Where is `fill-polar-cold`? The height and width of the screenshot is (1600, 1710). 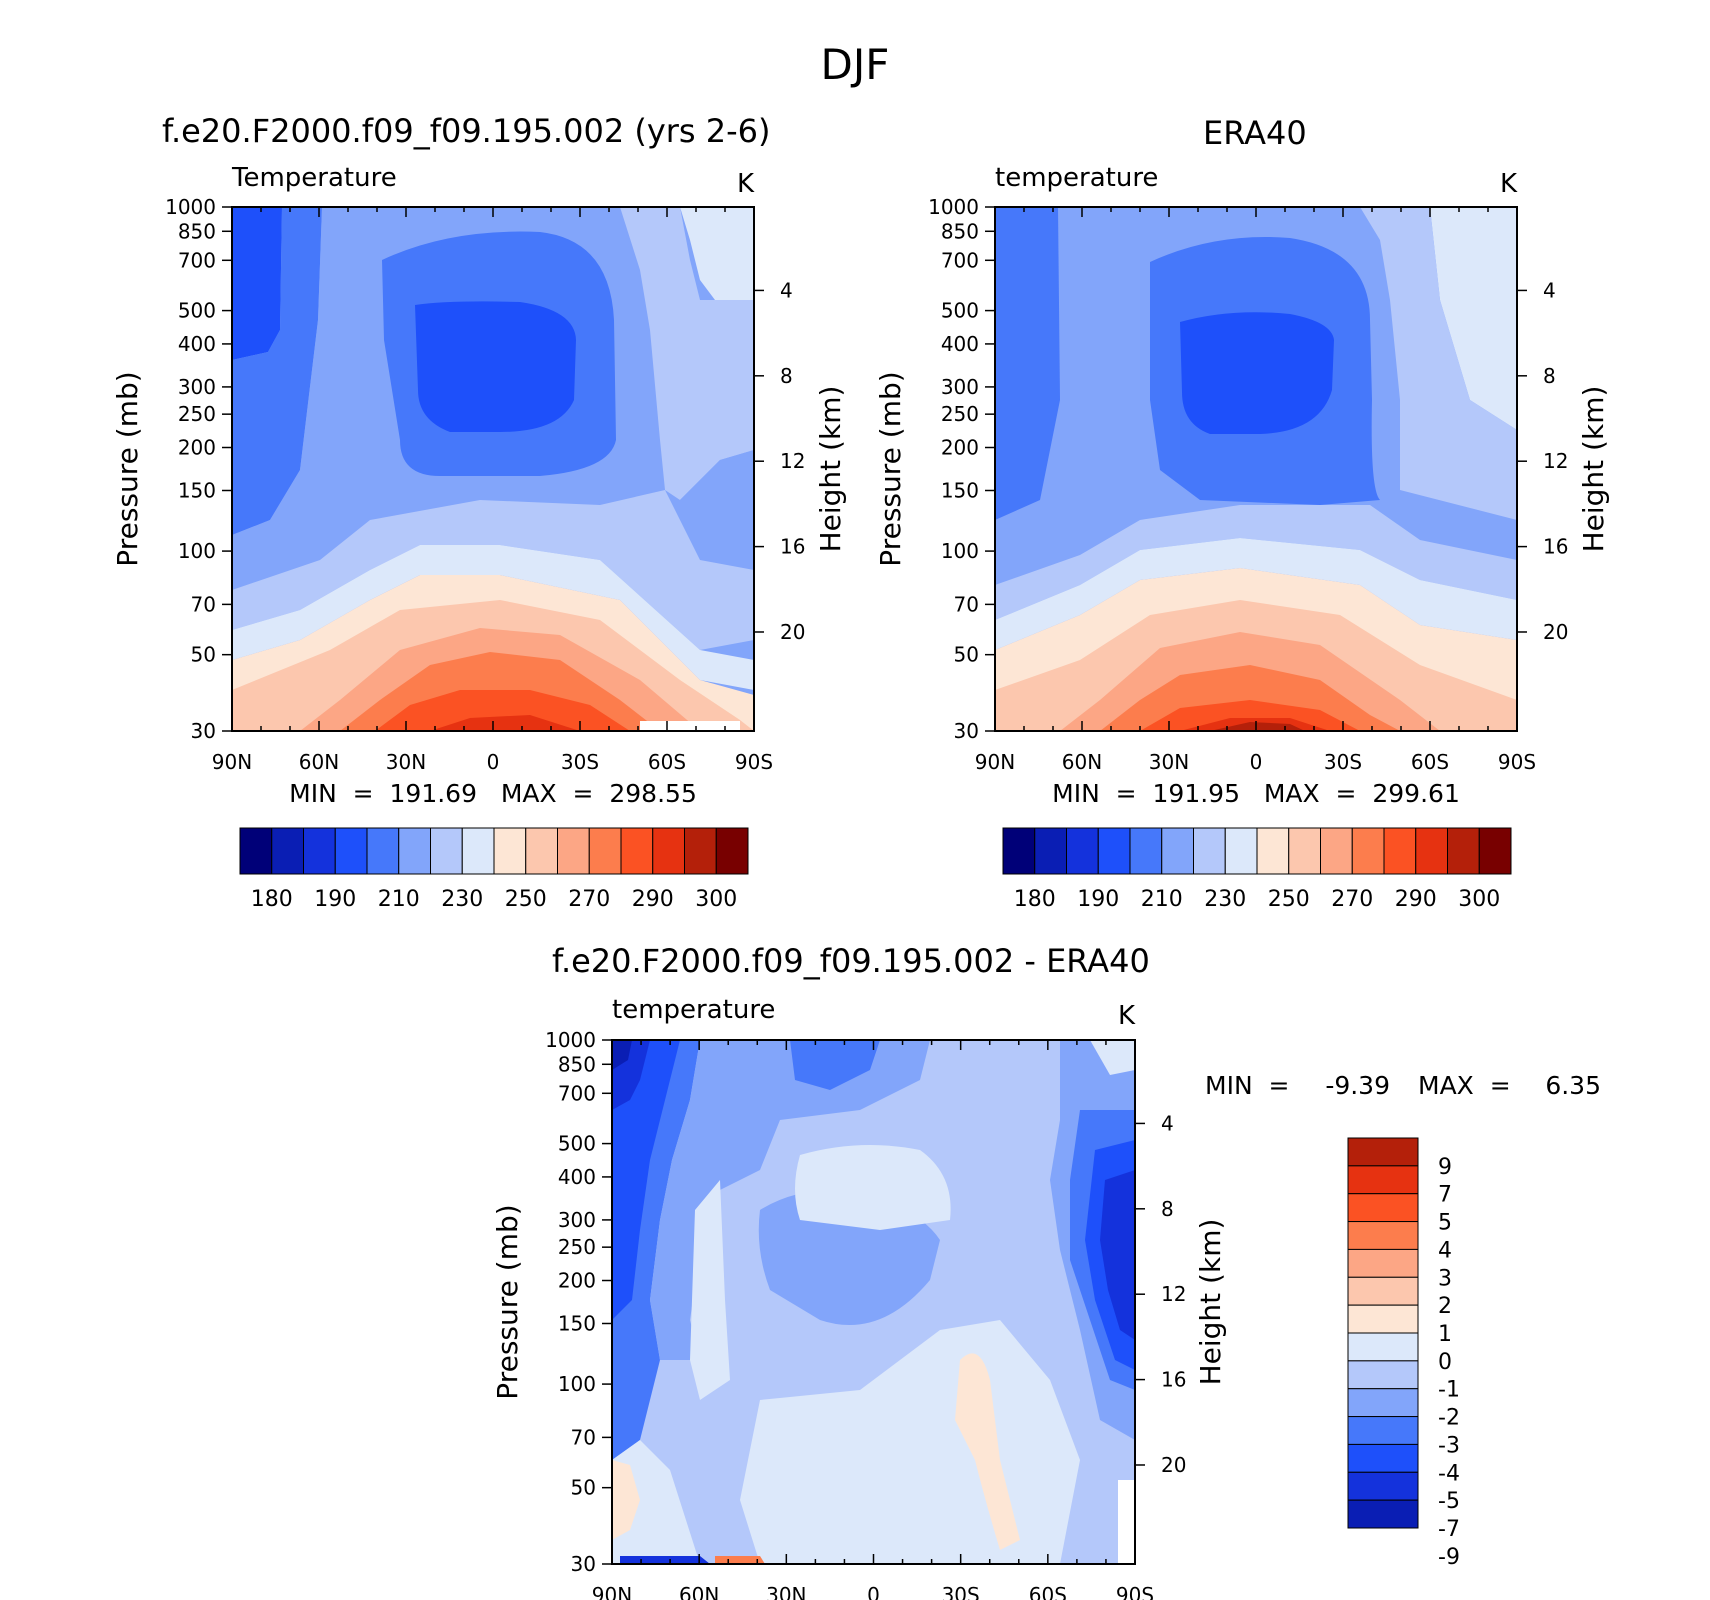 fill-polar-cold is located at coordinates (257, 283).